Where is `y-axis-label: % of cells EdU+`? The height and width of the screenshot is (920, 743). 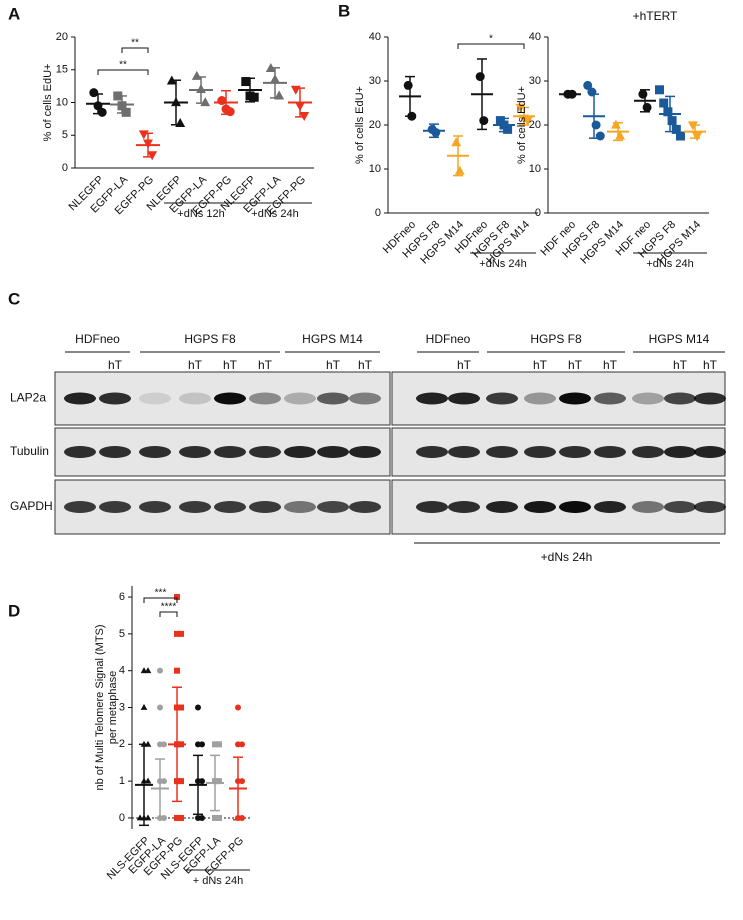 y-axis-label: % of cells EdU+ is located at coordinates (48, 103).